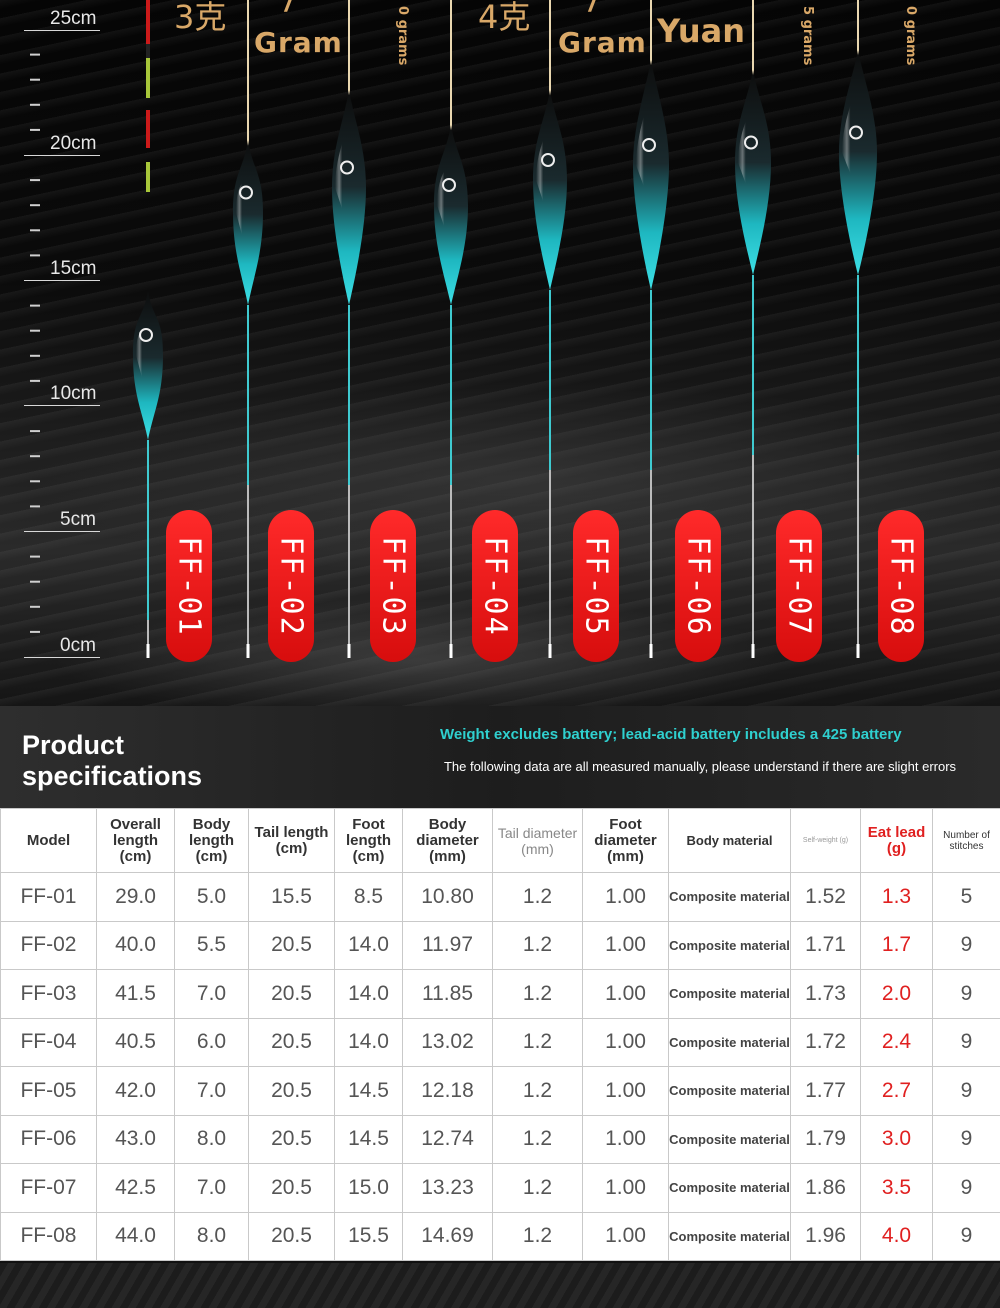 The width and height of the screenshot is (1000, 1308). I want to click on header-tail-diameter: Tail diameter (mm), so click(537, 840).